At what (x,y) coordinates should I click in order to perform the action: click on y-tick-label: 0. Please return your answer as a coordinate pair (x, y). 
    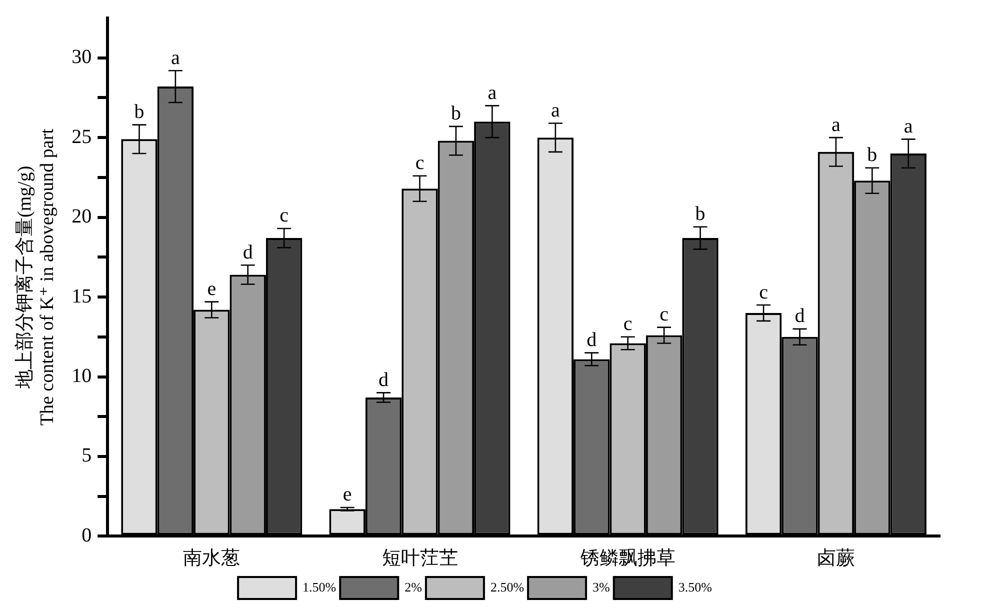
    Looking at the image, I should click on (87, 535).